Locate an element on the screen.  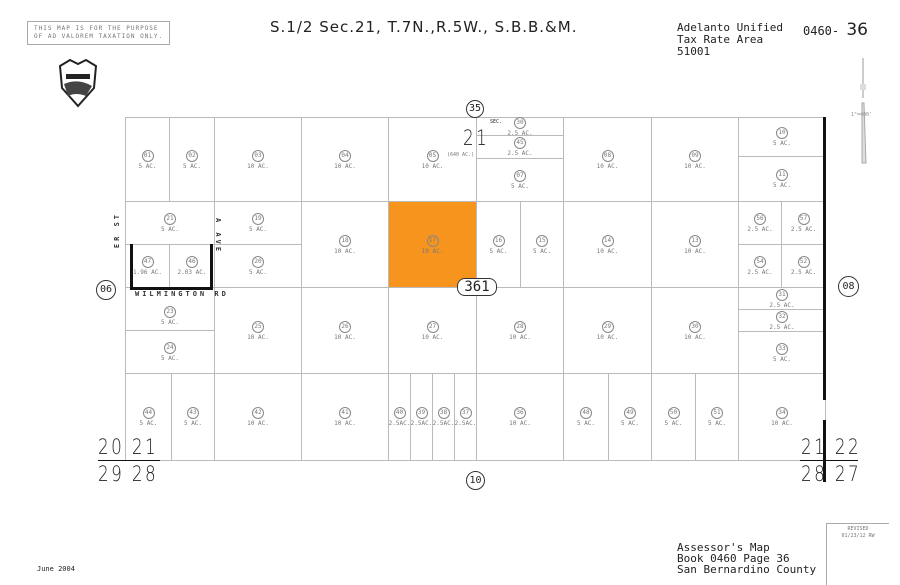
parcel-acreage: 2.5AC. is located at coordinates (399, 423).